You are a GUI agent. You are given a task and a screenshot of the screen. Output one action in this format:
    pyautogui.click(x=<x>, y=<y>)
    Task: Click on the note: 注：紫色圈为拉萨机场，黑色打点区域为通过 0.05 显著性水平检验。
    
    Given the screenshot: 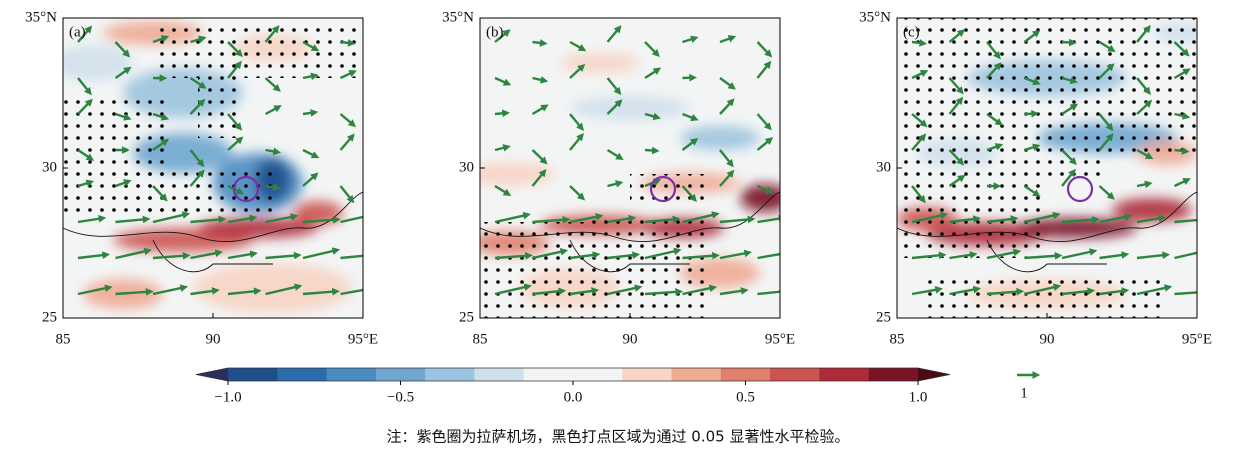 What is the action you would take?
    pyautogui.click(x=618, y=437)
    